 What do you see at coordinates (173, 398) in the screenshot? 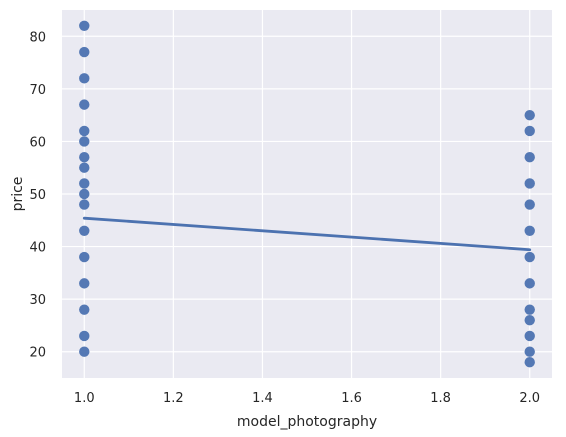
I see `x-tick-label: 1.2` at bounding box center [173, 398].